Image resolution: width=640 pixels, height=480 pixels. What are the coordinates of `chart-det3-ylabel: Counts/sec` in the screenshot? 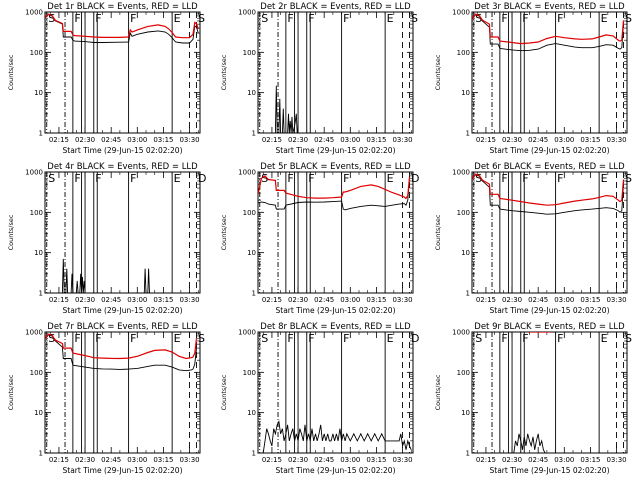 It's located at (438, 72).